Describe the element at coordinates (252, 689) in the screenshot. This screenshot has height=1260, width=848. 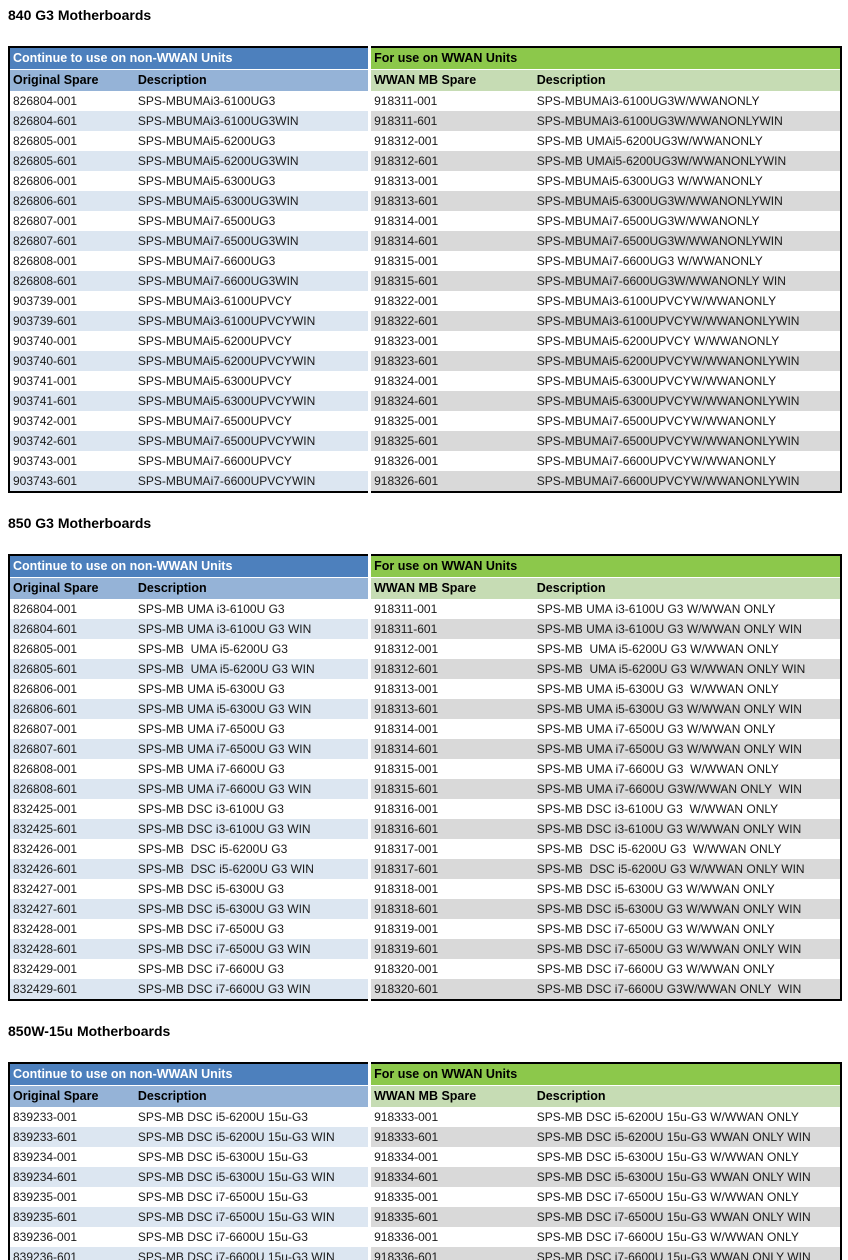
I see `description-cell: SPS-MB UMA i5-6300U G3` at that location.